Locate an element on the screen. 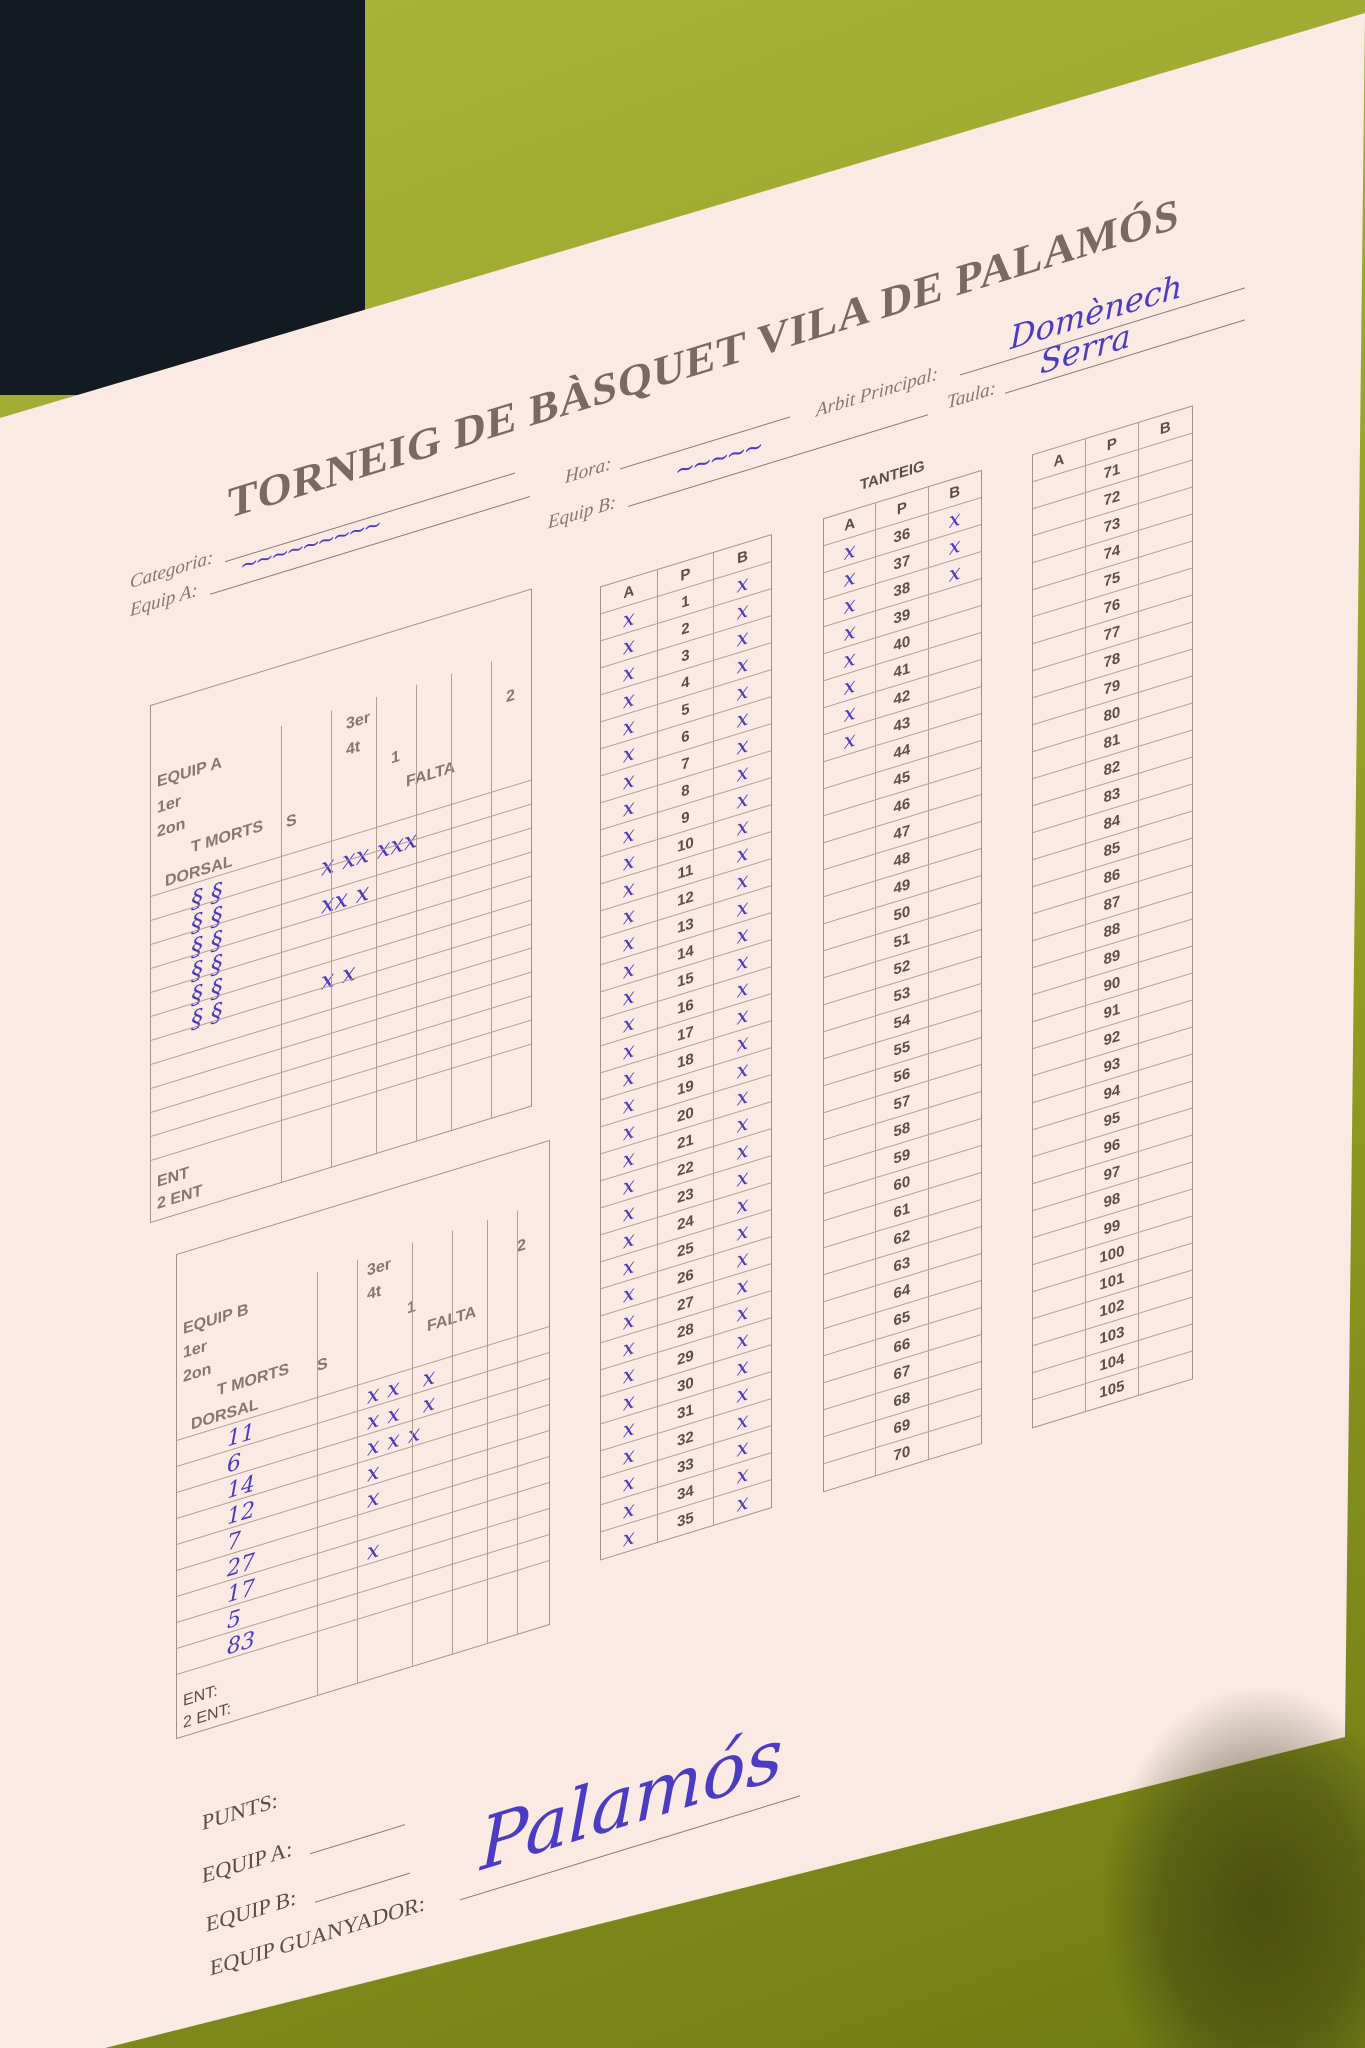  equip-a-handwriting: ~~~~~~~~~ is located at coordinates (309, 546).